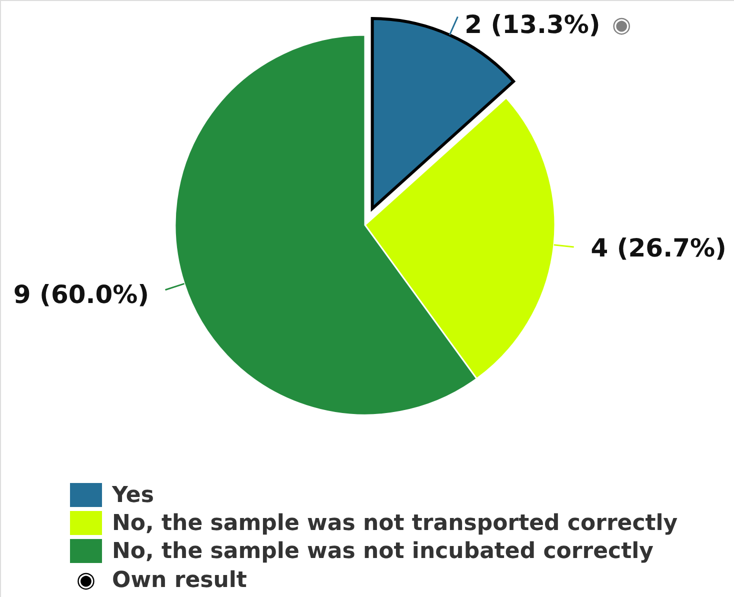 The image size is (734, 597). What do you see at coordinates (658, 248) in the screenshot?
I see `data-label: 4 (26.7%)` at bounding box center [658, 248].